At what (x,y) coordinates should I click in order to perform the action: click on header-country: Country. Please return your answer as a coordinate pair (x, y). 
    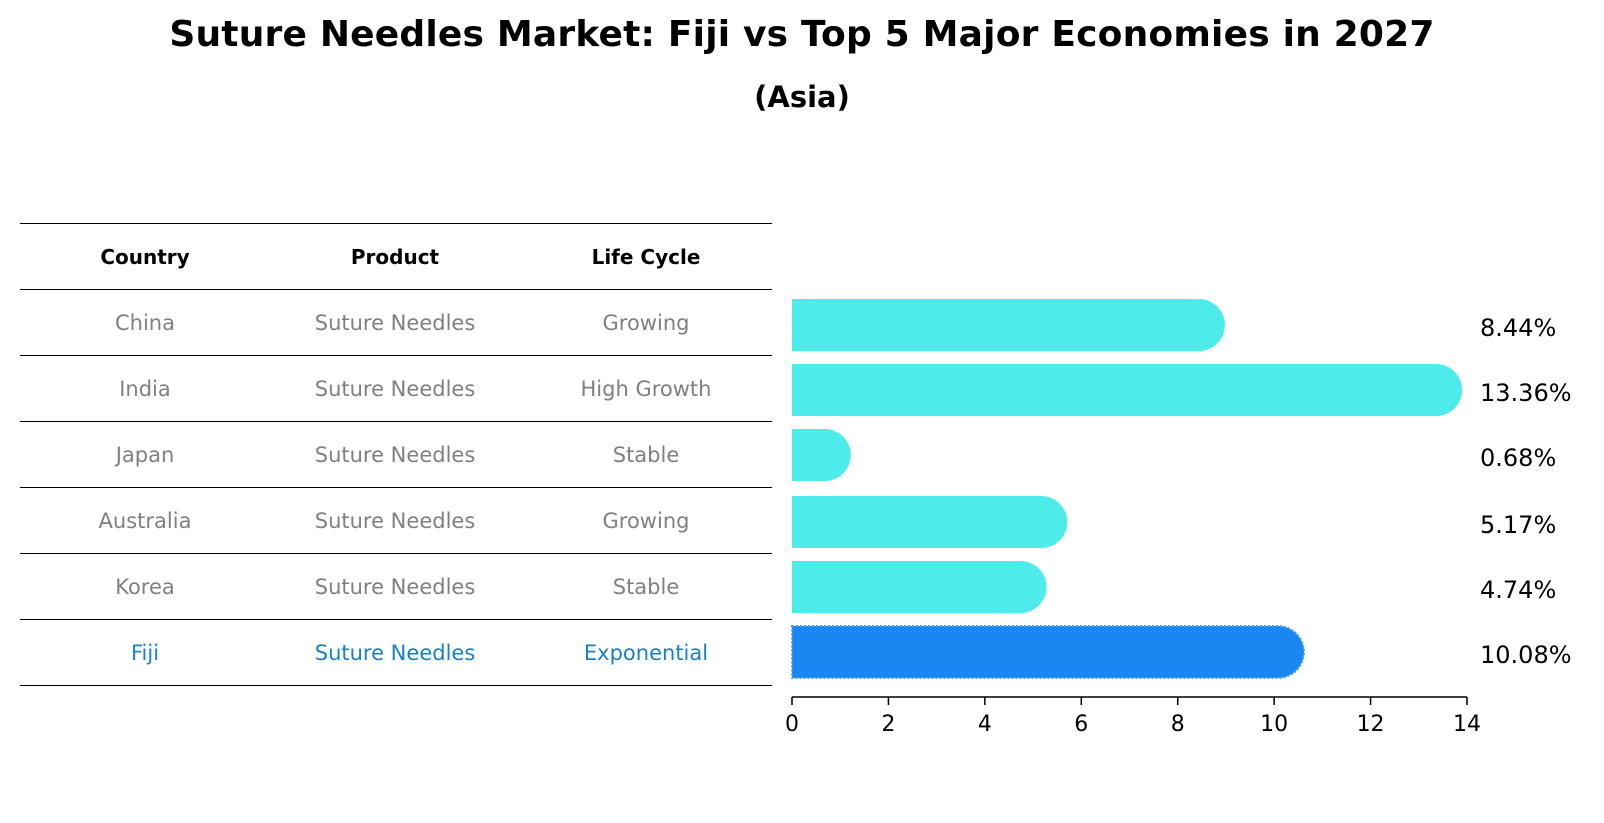
    Looking at the image, I should click on (145, 256).